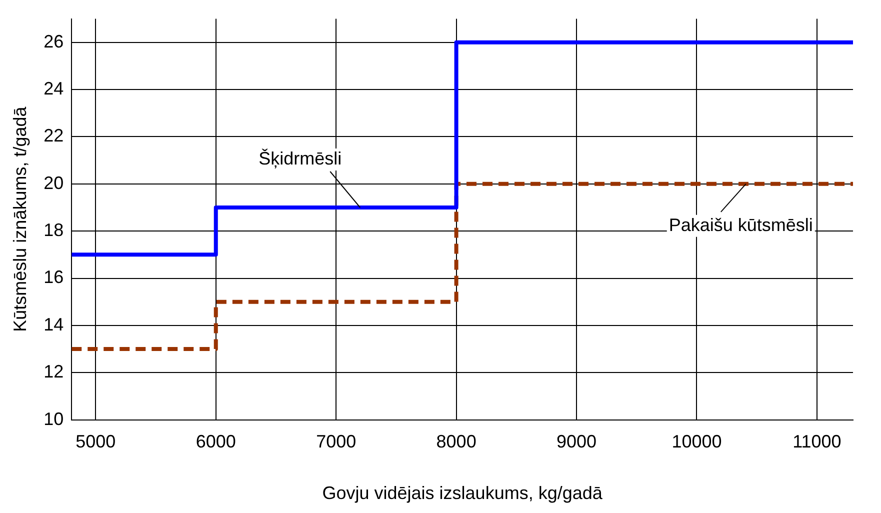 This screenshot has width=881, height=513. What do you see at coordinates (576, 442) in the screenshot?
I see `x-tick-label: 9000` at bounding box center [576, 442].